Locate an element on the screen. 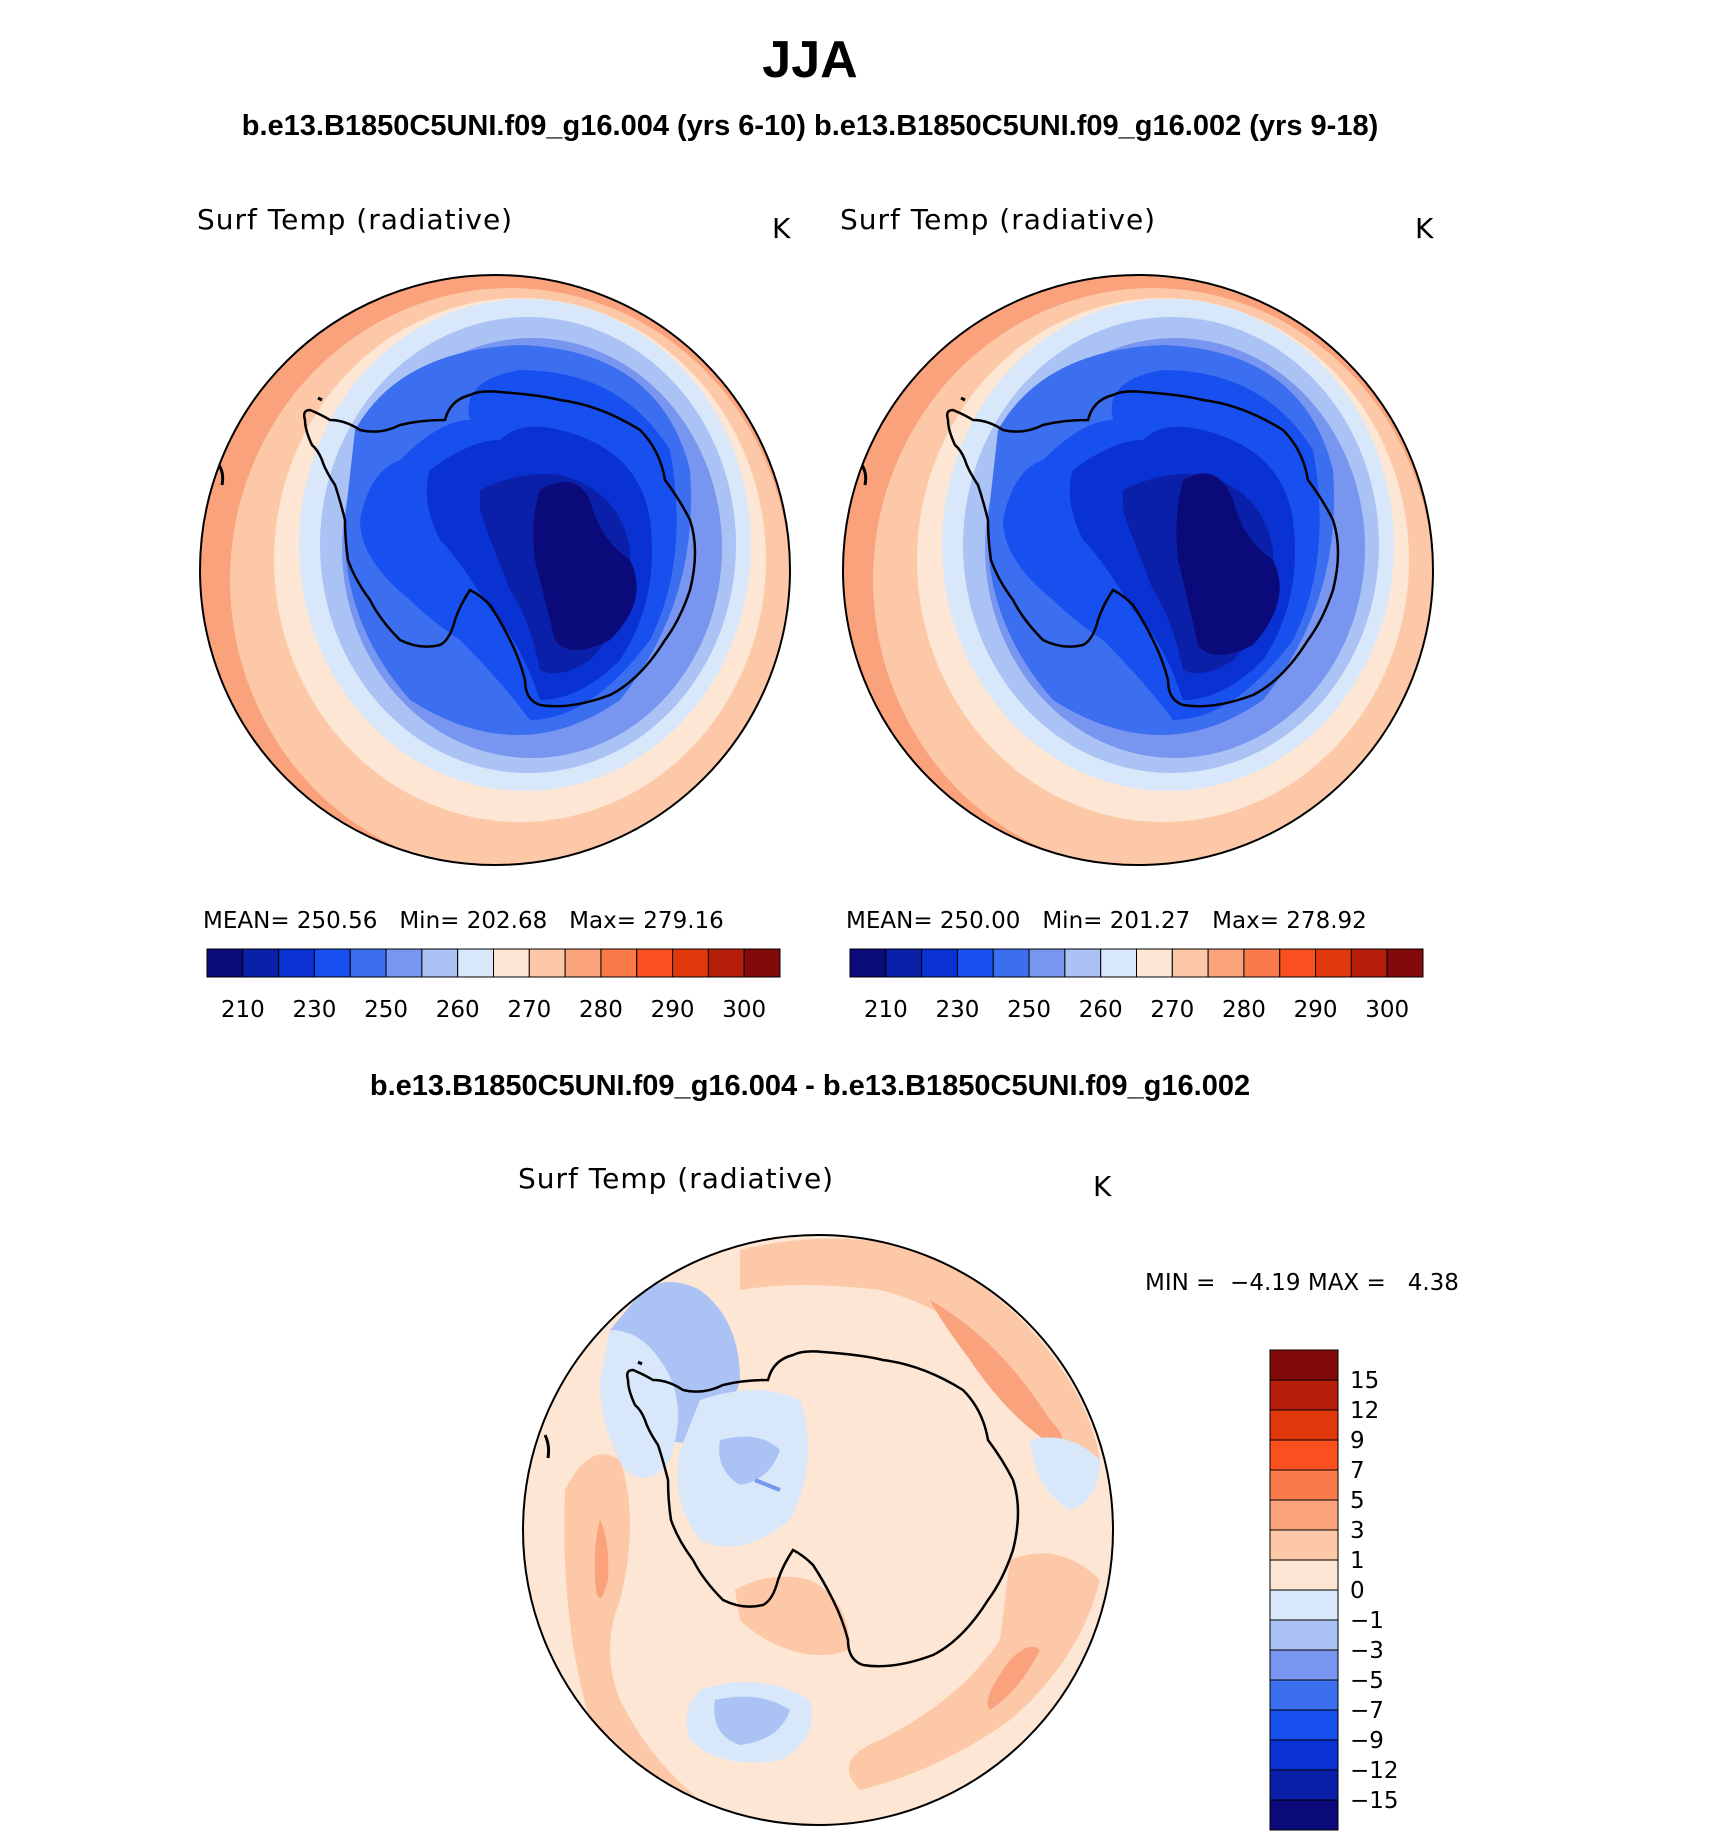 This screenshot has height=1840, width=1710. panel2-antarctica-coastline is located at coordinates (1142, 549).